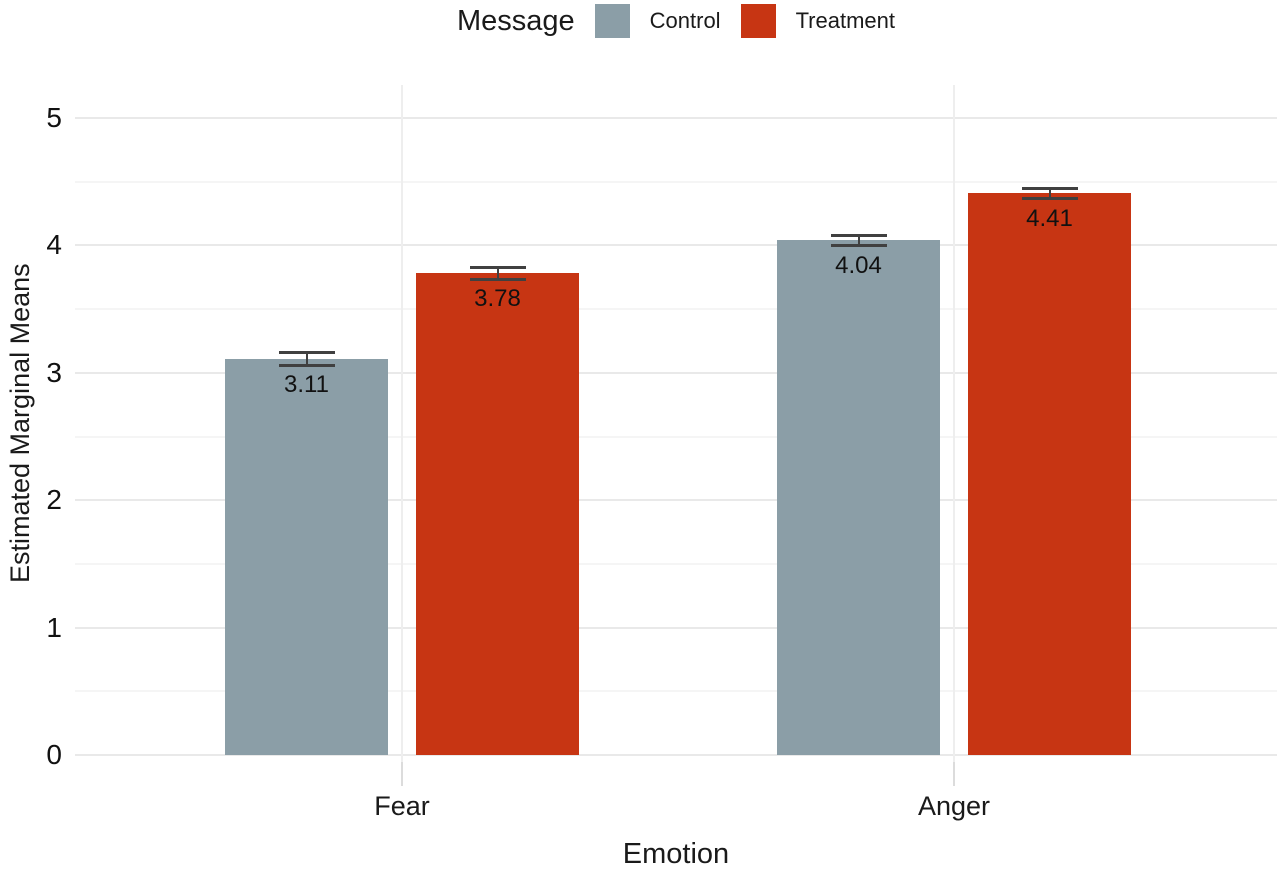 Image resolution: width=1277 pixels, height=870 pixels. I want to click on y-axis-title: Estimated Marginal Means, so click(20, 423).